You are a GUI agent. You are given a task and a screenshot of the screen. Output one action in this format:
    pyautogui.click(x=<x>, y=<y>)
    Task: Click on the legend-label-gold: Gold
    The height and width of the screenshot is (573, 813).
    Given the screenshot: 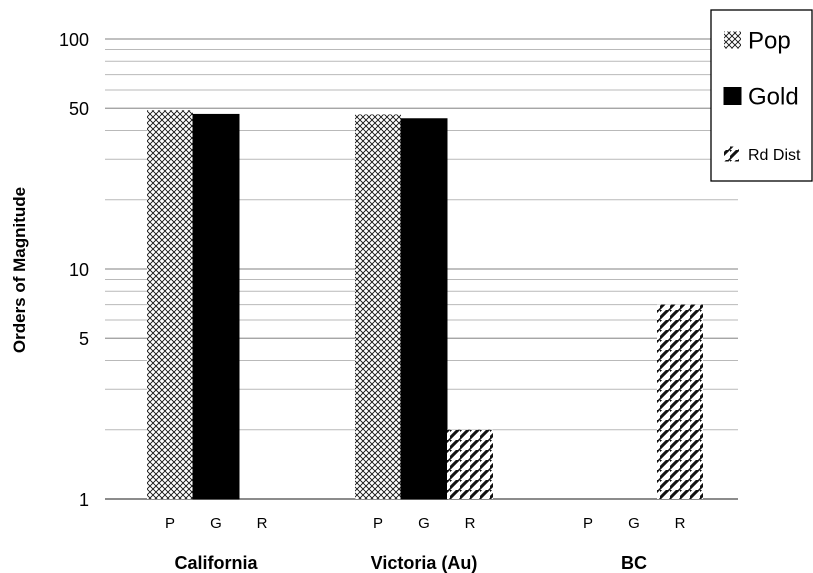 What is the action you would take?
    pyautogui.click(x=773, y=97)
    